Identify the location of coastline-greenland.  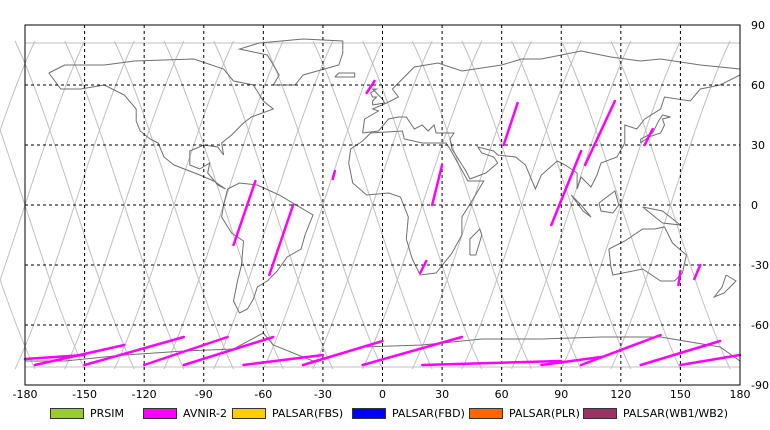
(290, 62).